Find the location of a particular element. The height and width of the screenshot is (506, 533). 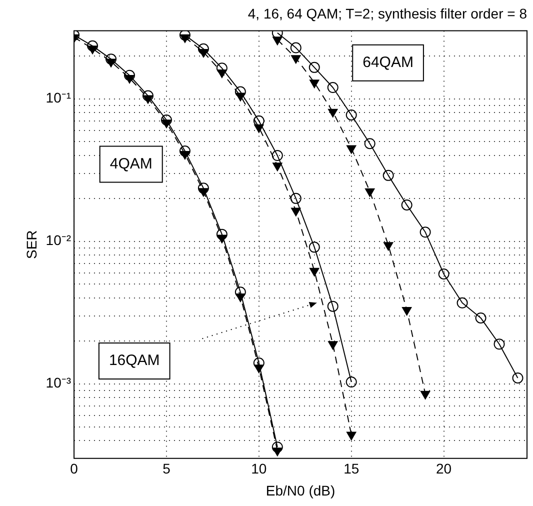

annotation: 16QAM is located at coordinates (134, 361).